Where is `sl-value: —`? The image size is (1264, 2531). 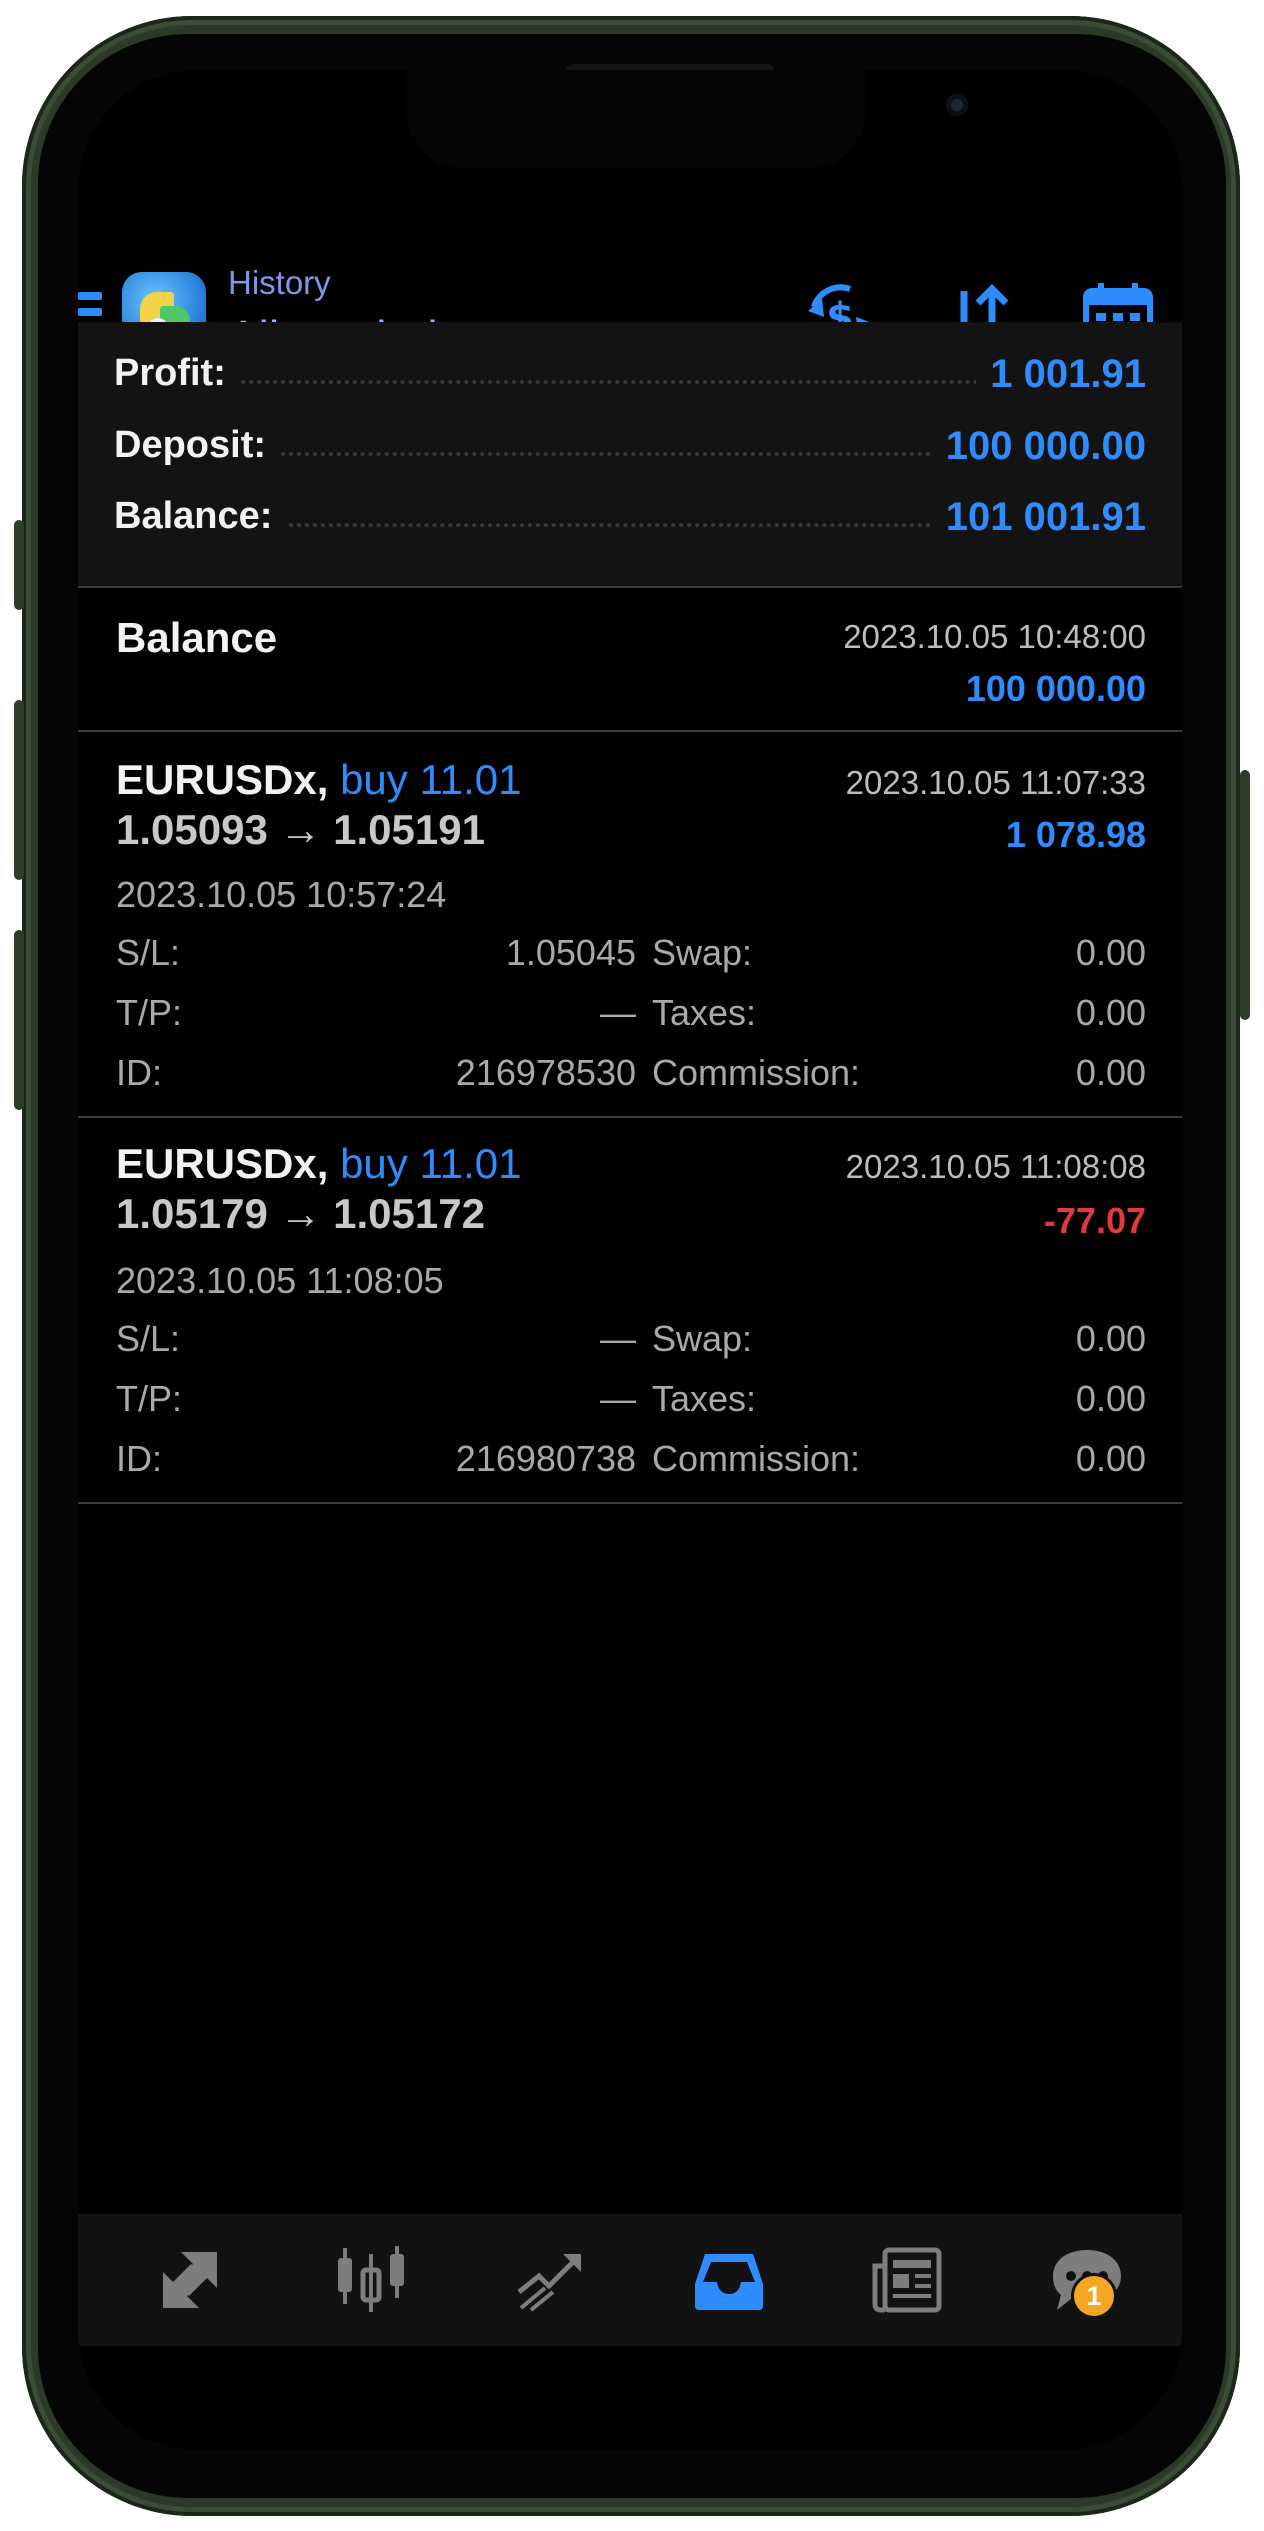
sl-value: — is located at coordinates (618, 1338).